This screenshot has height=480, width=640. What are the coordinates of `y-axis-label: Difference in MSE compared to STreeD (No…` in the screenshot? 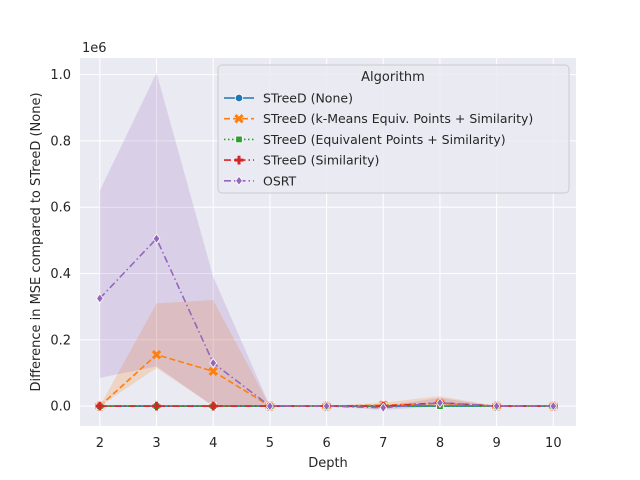 It's located at (36, 241).